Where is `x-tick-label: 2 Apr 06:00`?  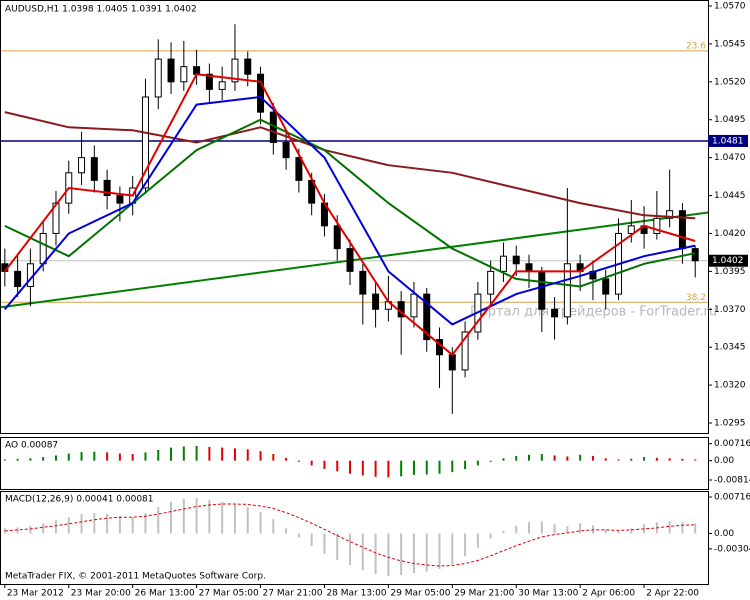 x-tick-label: 2 Apr 06:00 is located at coordinates (608, 594).